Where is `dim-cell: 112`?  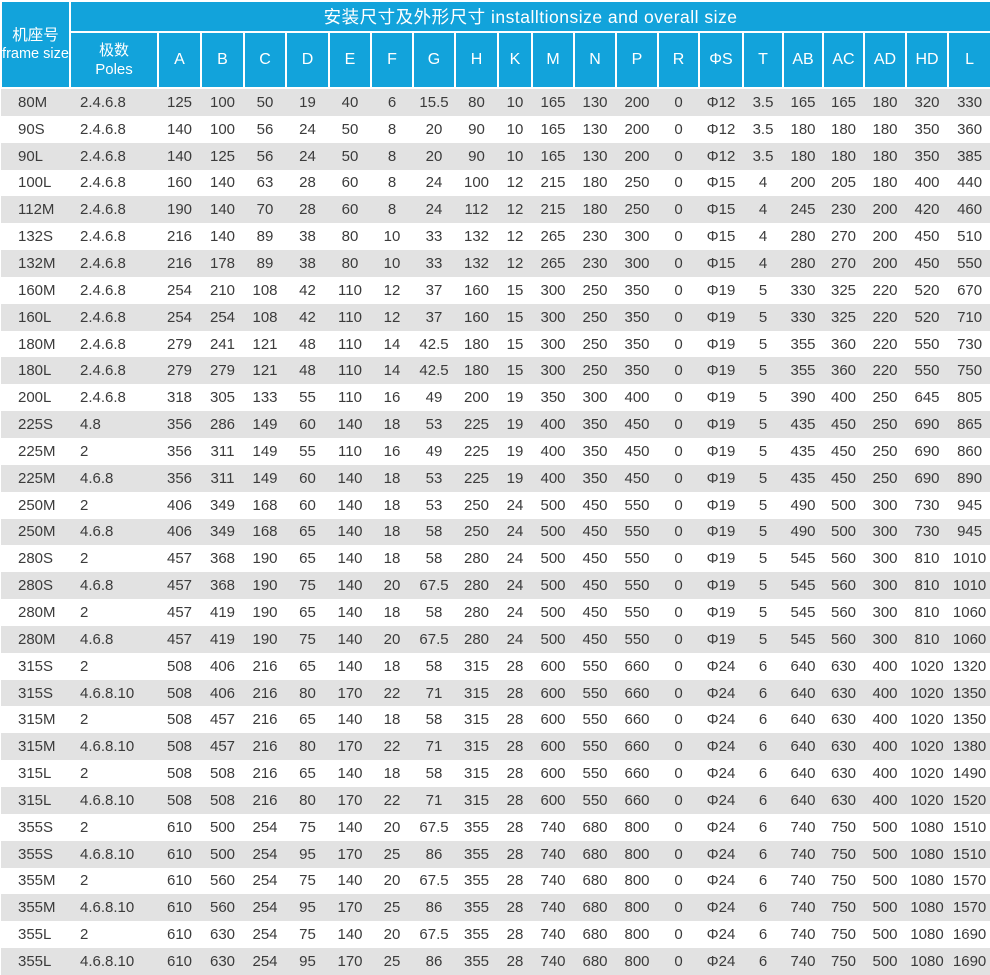
dim-cell: 112 is located at coordinates (476, 210).